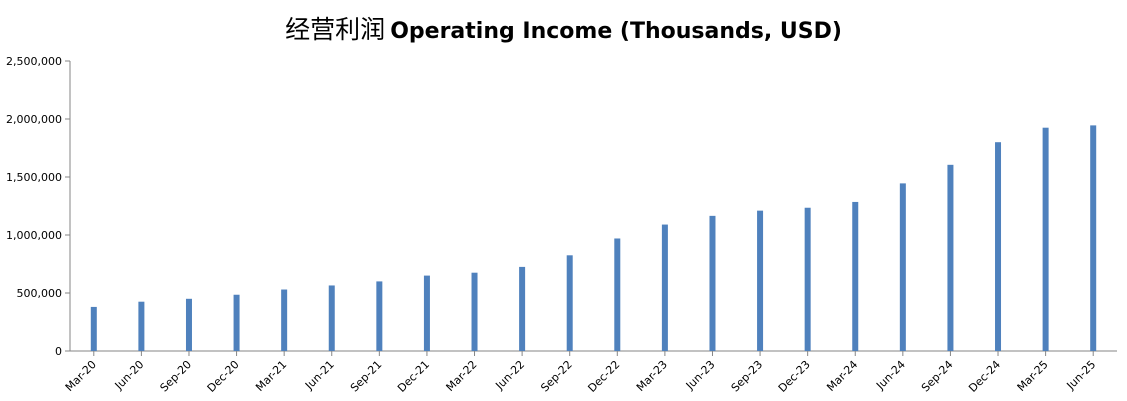 The height and width of the screenshot is (401, 1127). I want to click on x-tick-label: Mar-20, so click(81, 376).